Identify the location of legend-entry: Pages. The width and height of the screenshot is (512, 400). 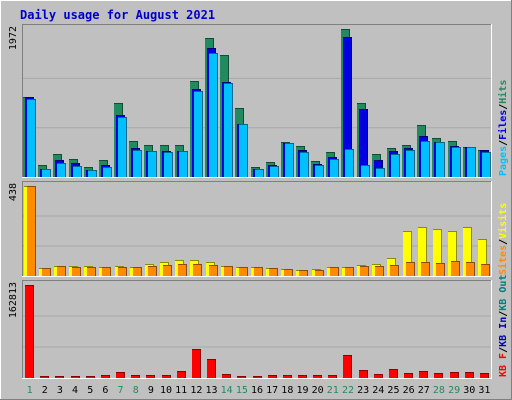
(503, 161).